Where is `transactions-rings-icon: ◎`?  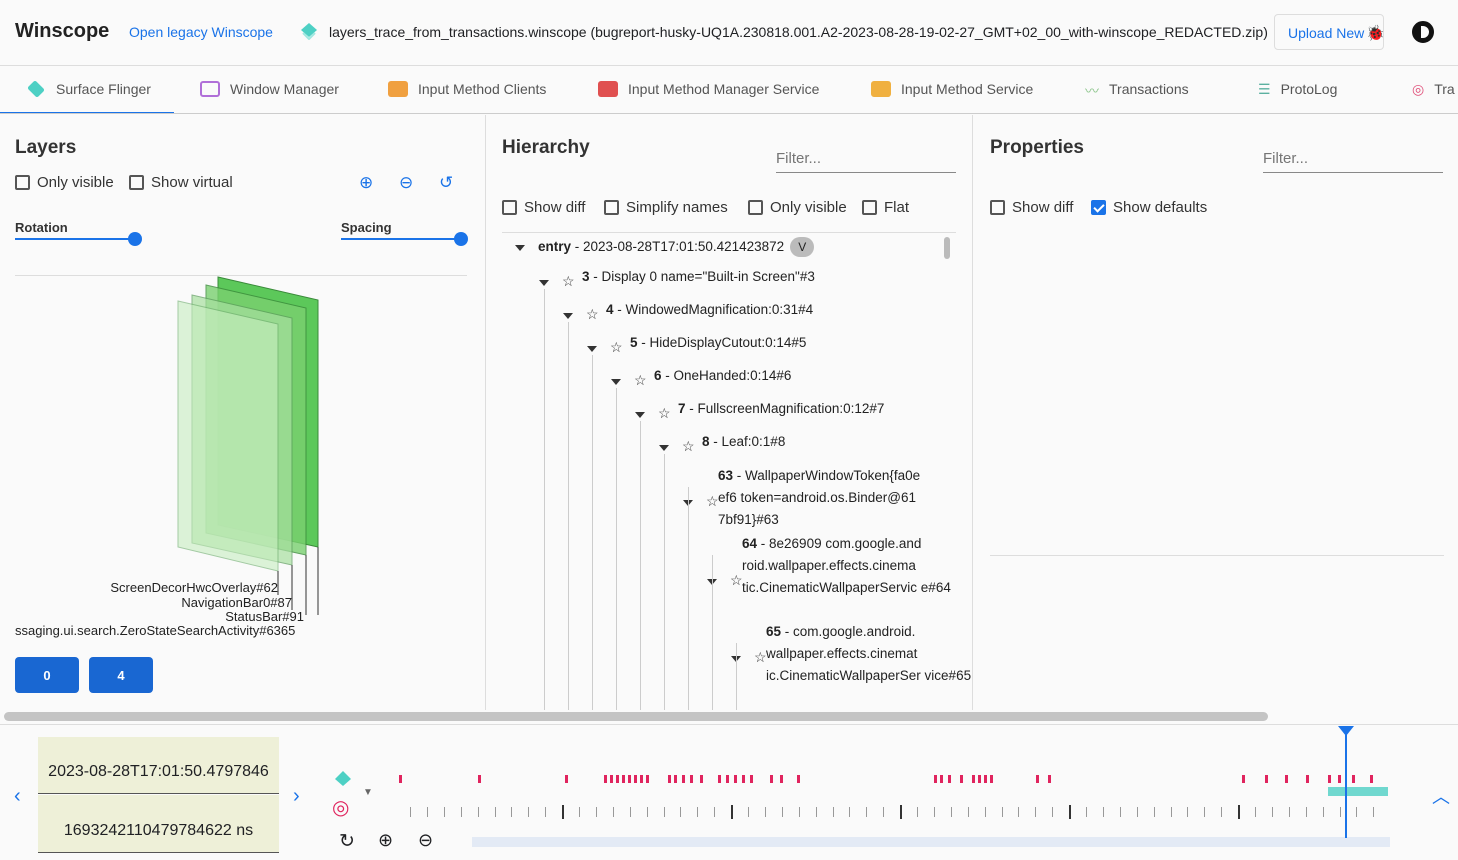
transactions-rings-icon: ◎ is located at coordinates (341, 808).